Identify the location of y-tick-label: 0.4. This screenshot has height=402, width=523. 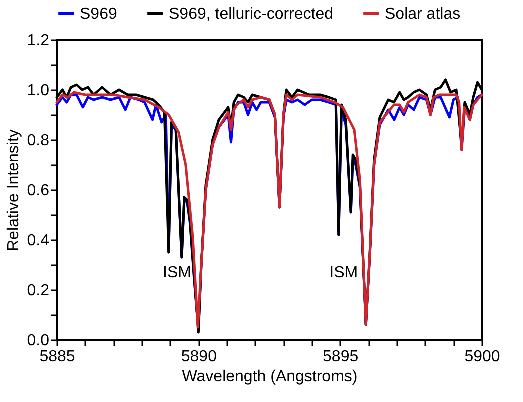
(38, 241).